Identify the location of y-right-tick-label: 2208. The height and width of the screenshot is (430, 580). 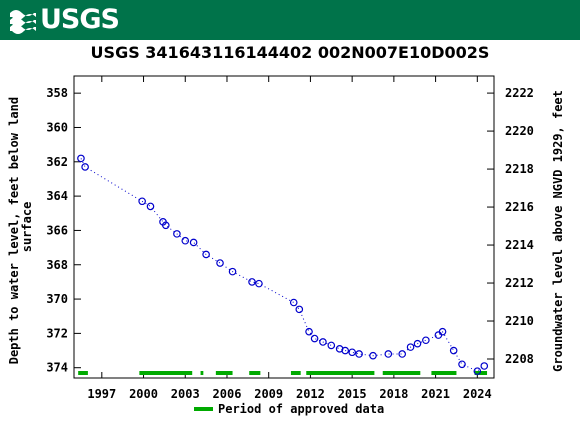
(519, 359).